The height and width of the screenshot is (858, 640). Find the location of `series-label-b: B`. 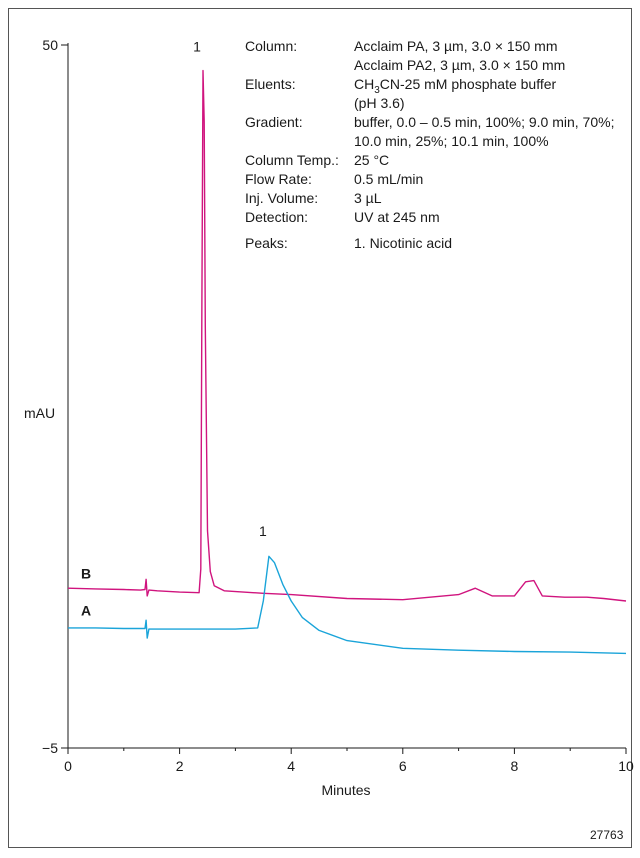

series-label-b: B is located at coordinates (86, 574).